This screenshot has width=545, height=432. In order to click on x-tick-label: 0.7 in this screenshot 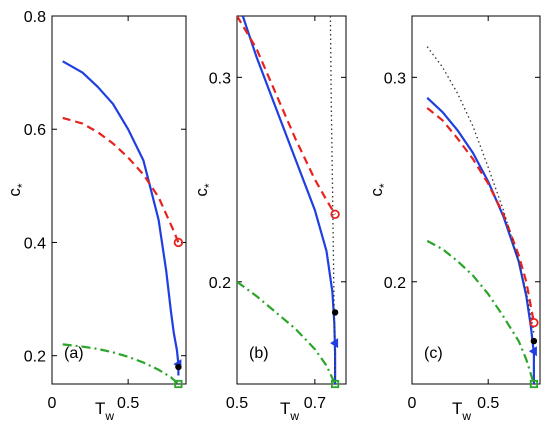, I will do `click(315, 403)`.